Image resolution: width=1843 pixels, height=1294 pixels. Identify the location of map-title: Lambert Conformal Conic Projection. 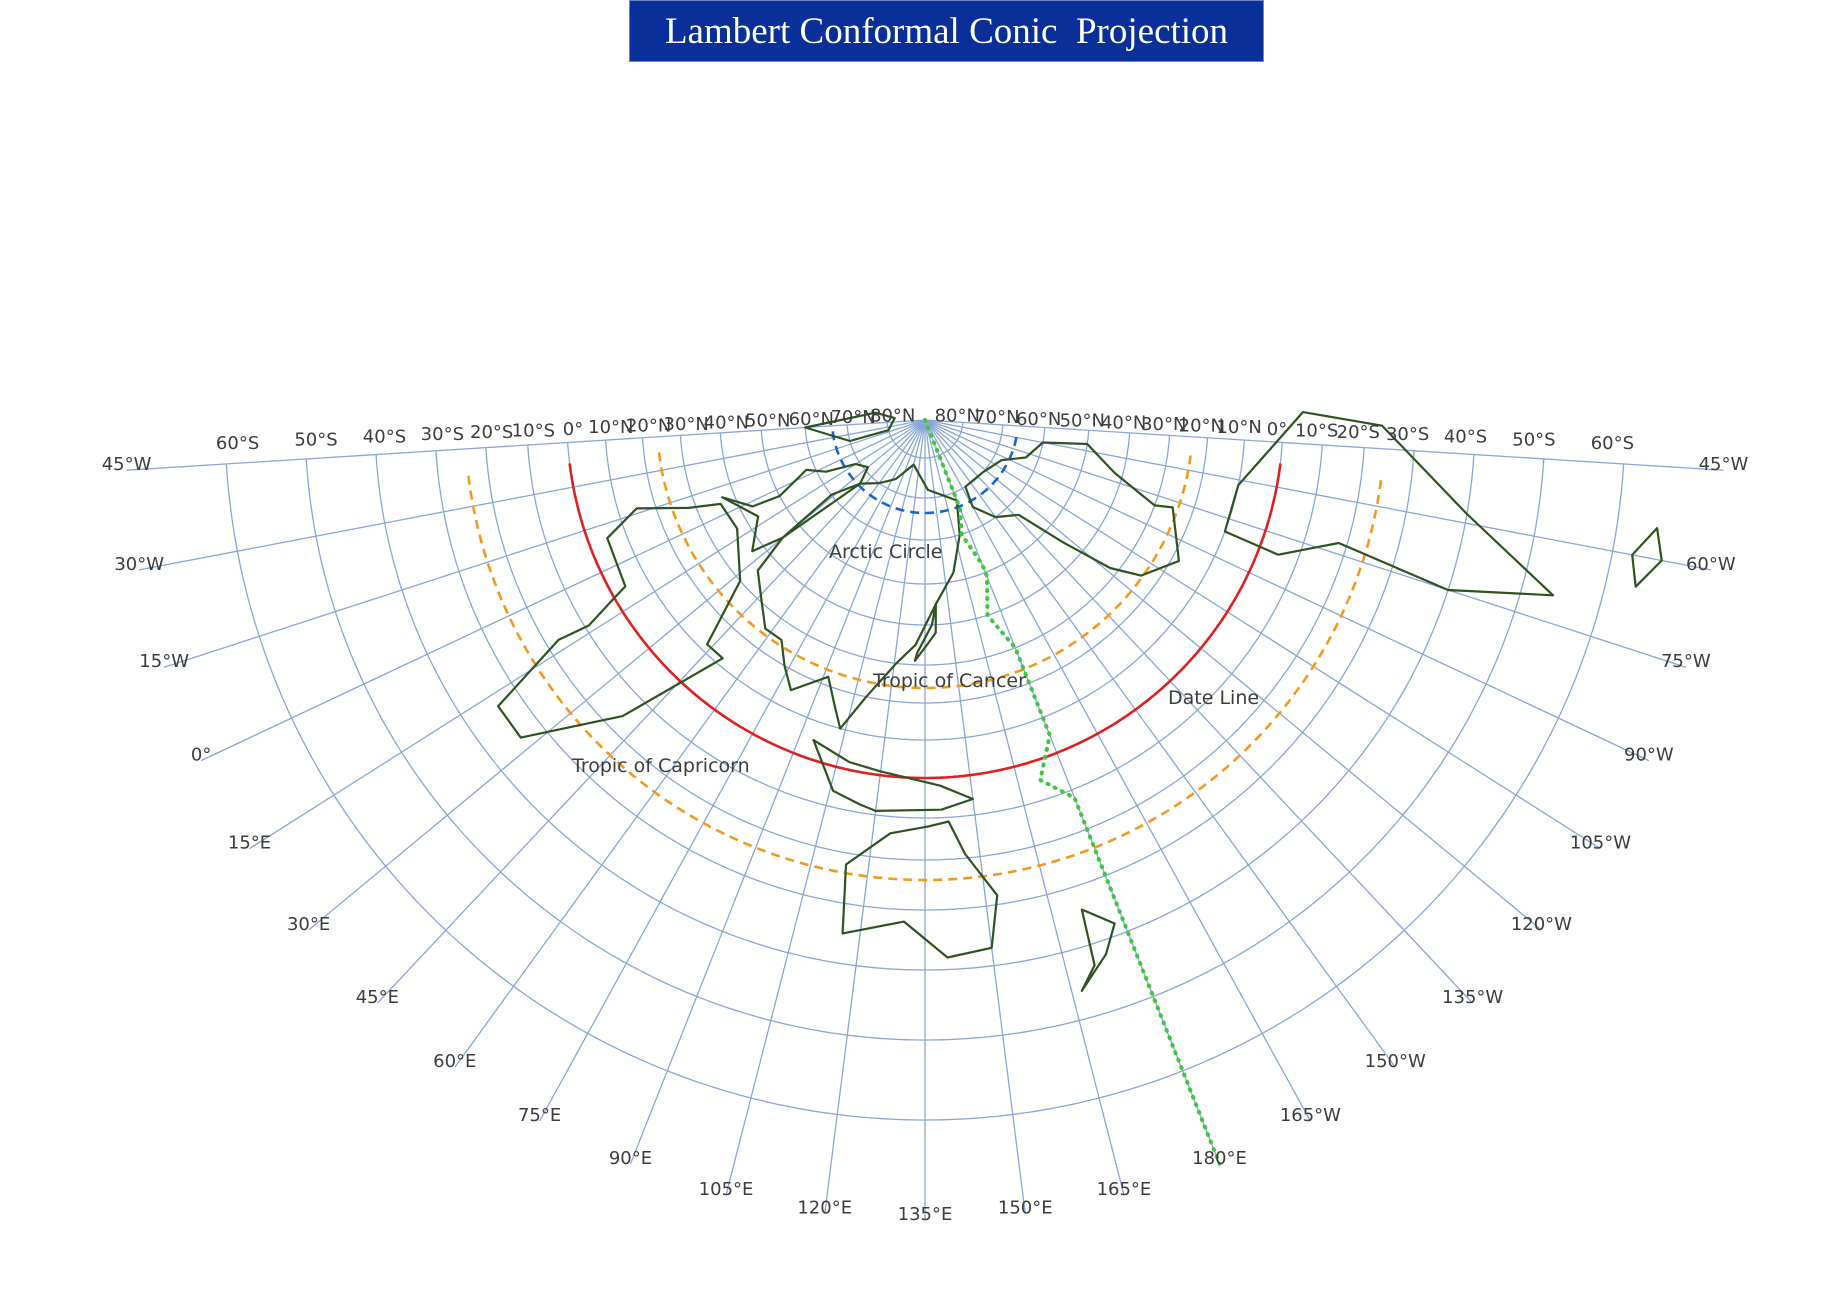
(946, 31).